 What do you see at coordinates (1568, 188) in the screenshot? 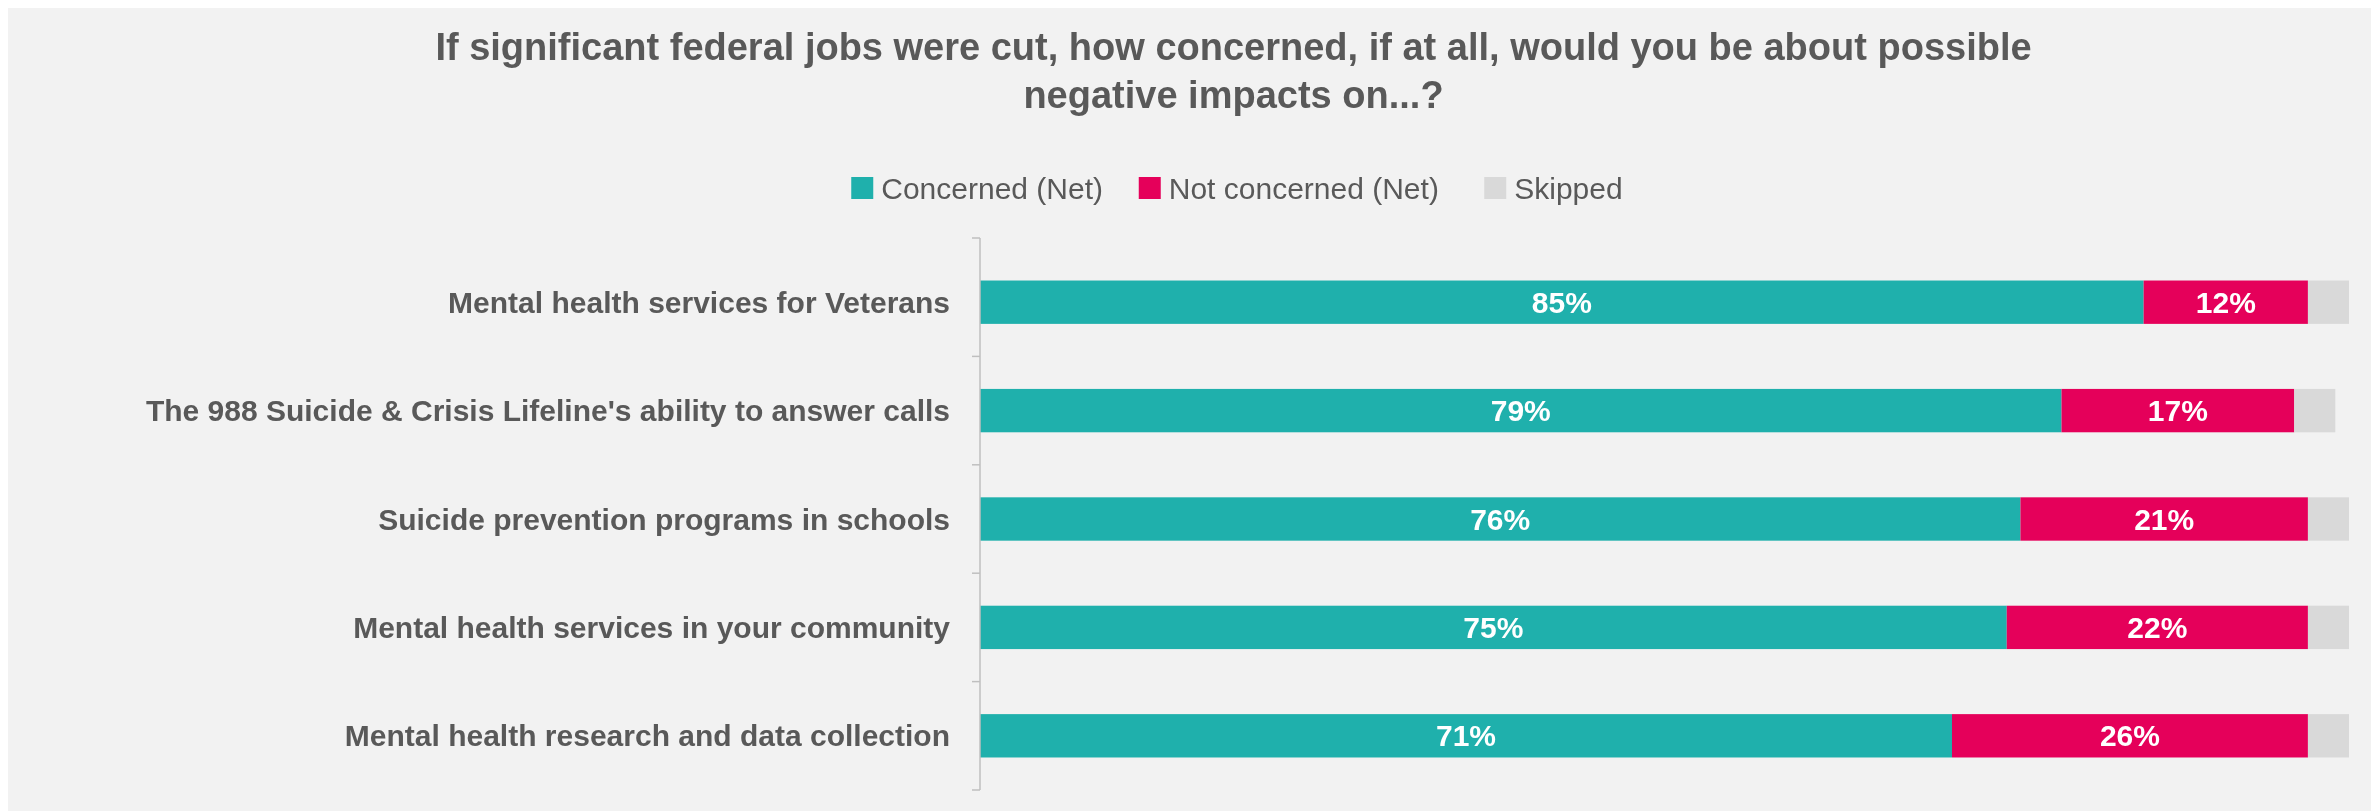
I see `legend-label: Skipped` at bounding box center [1568, 188].